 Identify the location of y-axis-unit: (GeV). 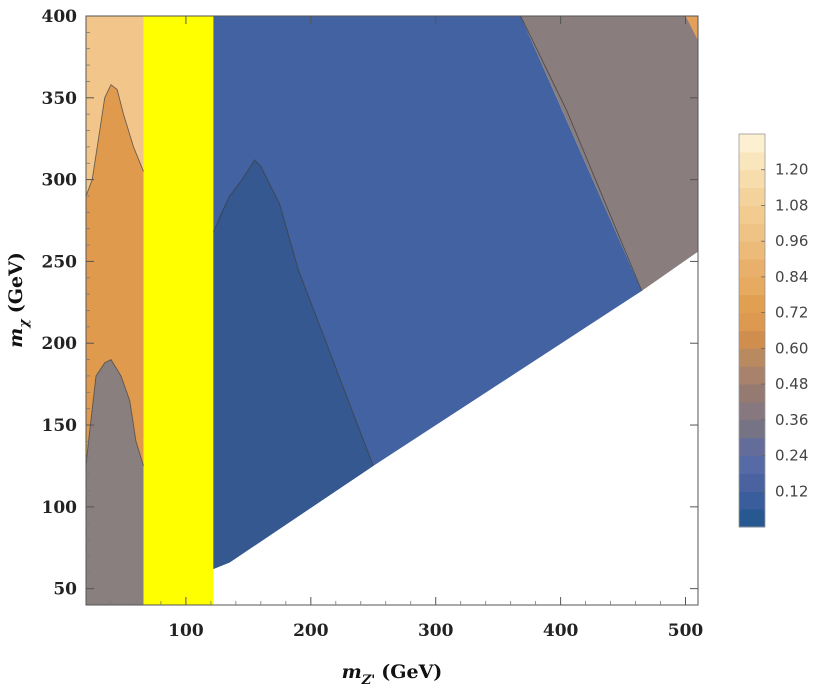
(16, 282).